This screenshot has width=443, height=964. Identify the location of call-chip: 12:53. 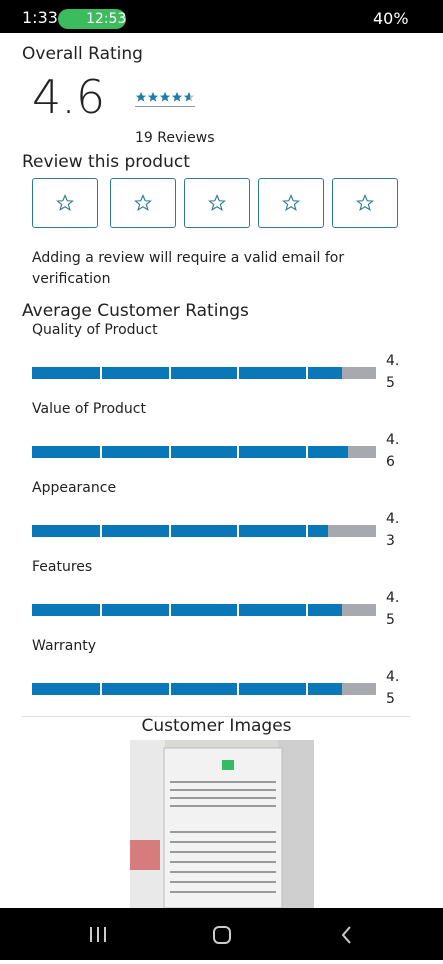
(92, 19).